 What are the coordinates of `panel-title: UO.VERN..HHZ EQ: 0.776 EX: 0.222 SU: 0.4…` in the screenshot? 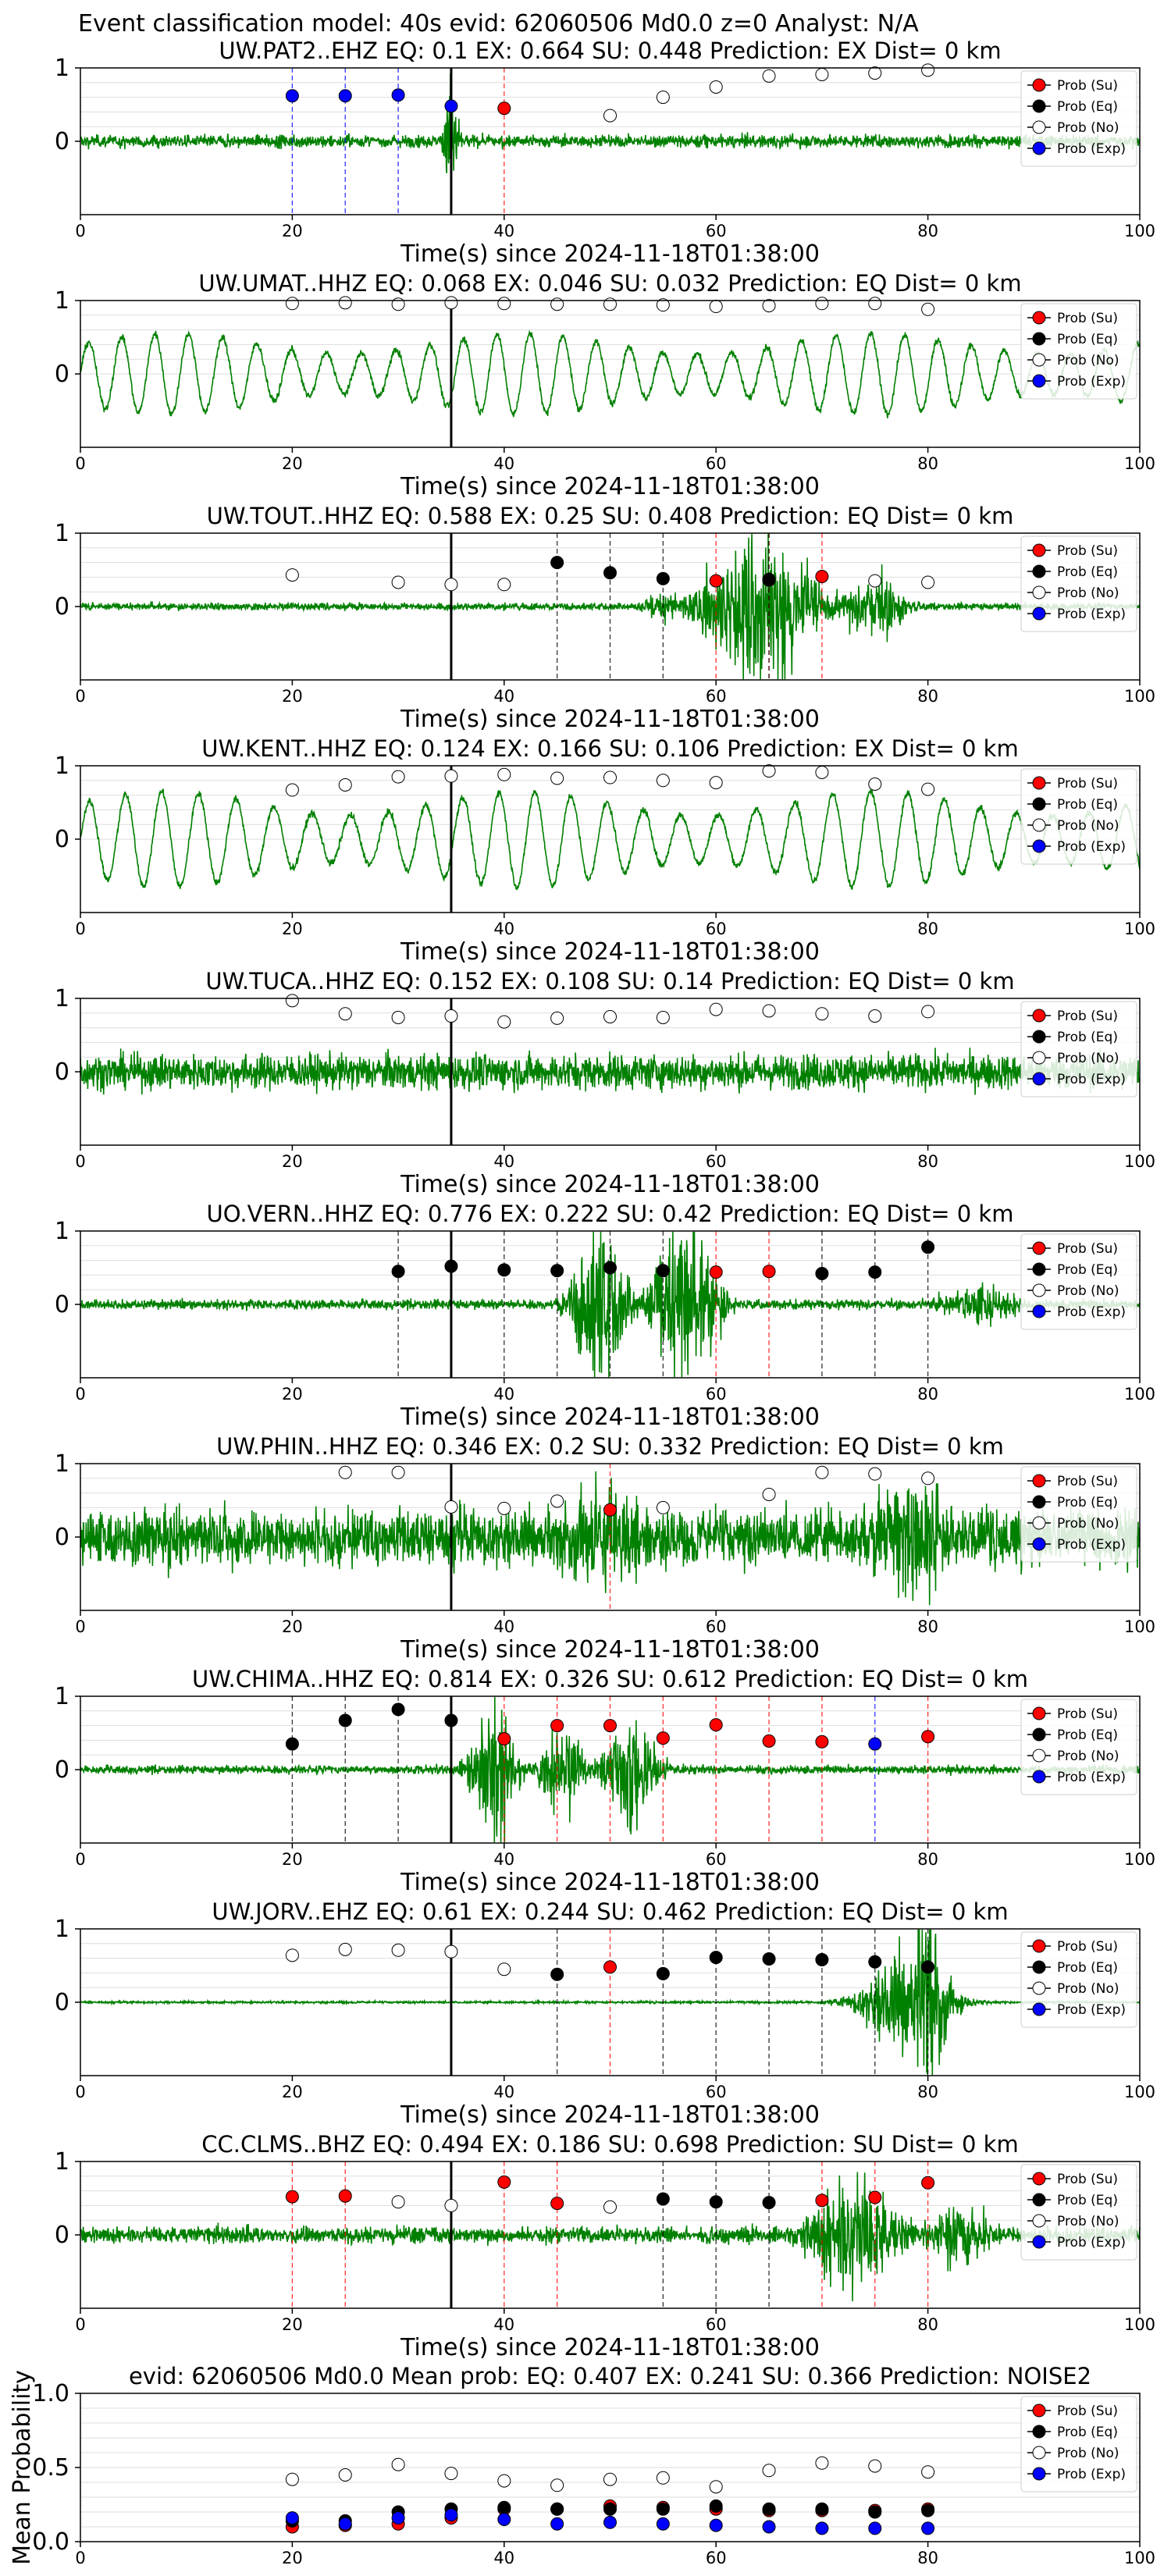 It's located at (610, 1214).